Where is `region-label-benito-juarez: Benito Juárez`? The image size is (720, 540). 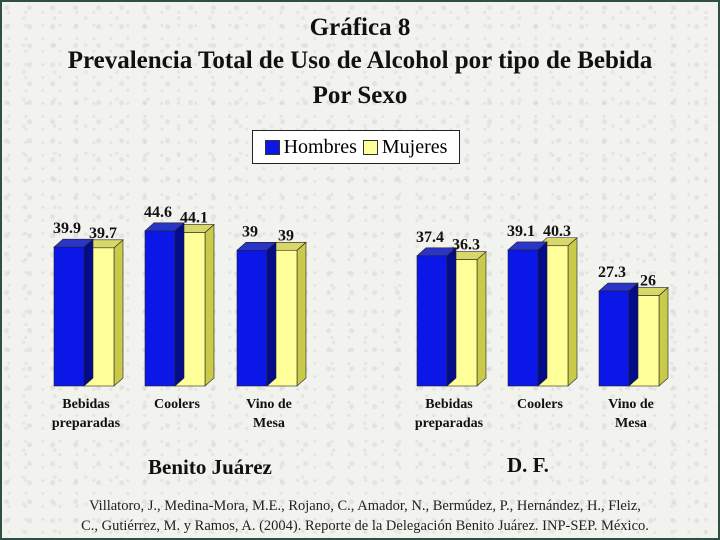 region-label-benito-juarez: Benito Juárez is located at coordinates (210, 467).